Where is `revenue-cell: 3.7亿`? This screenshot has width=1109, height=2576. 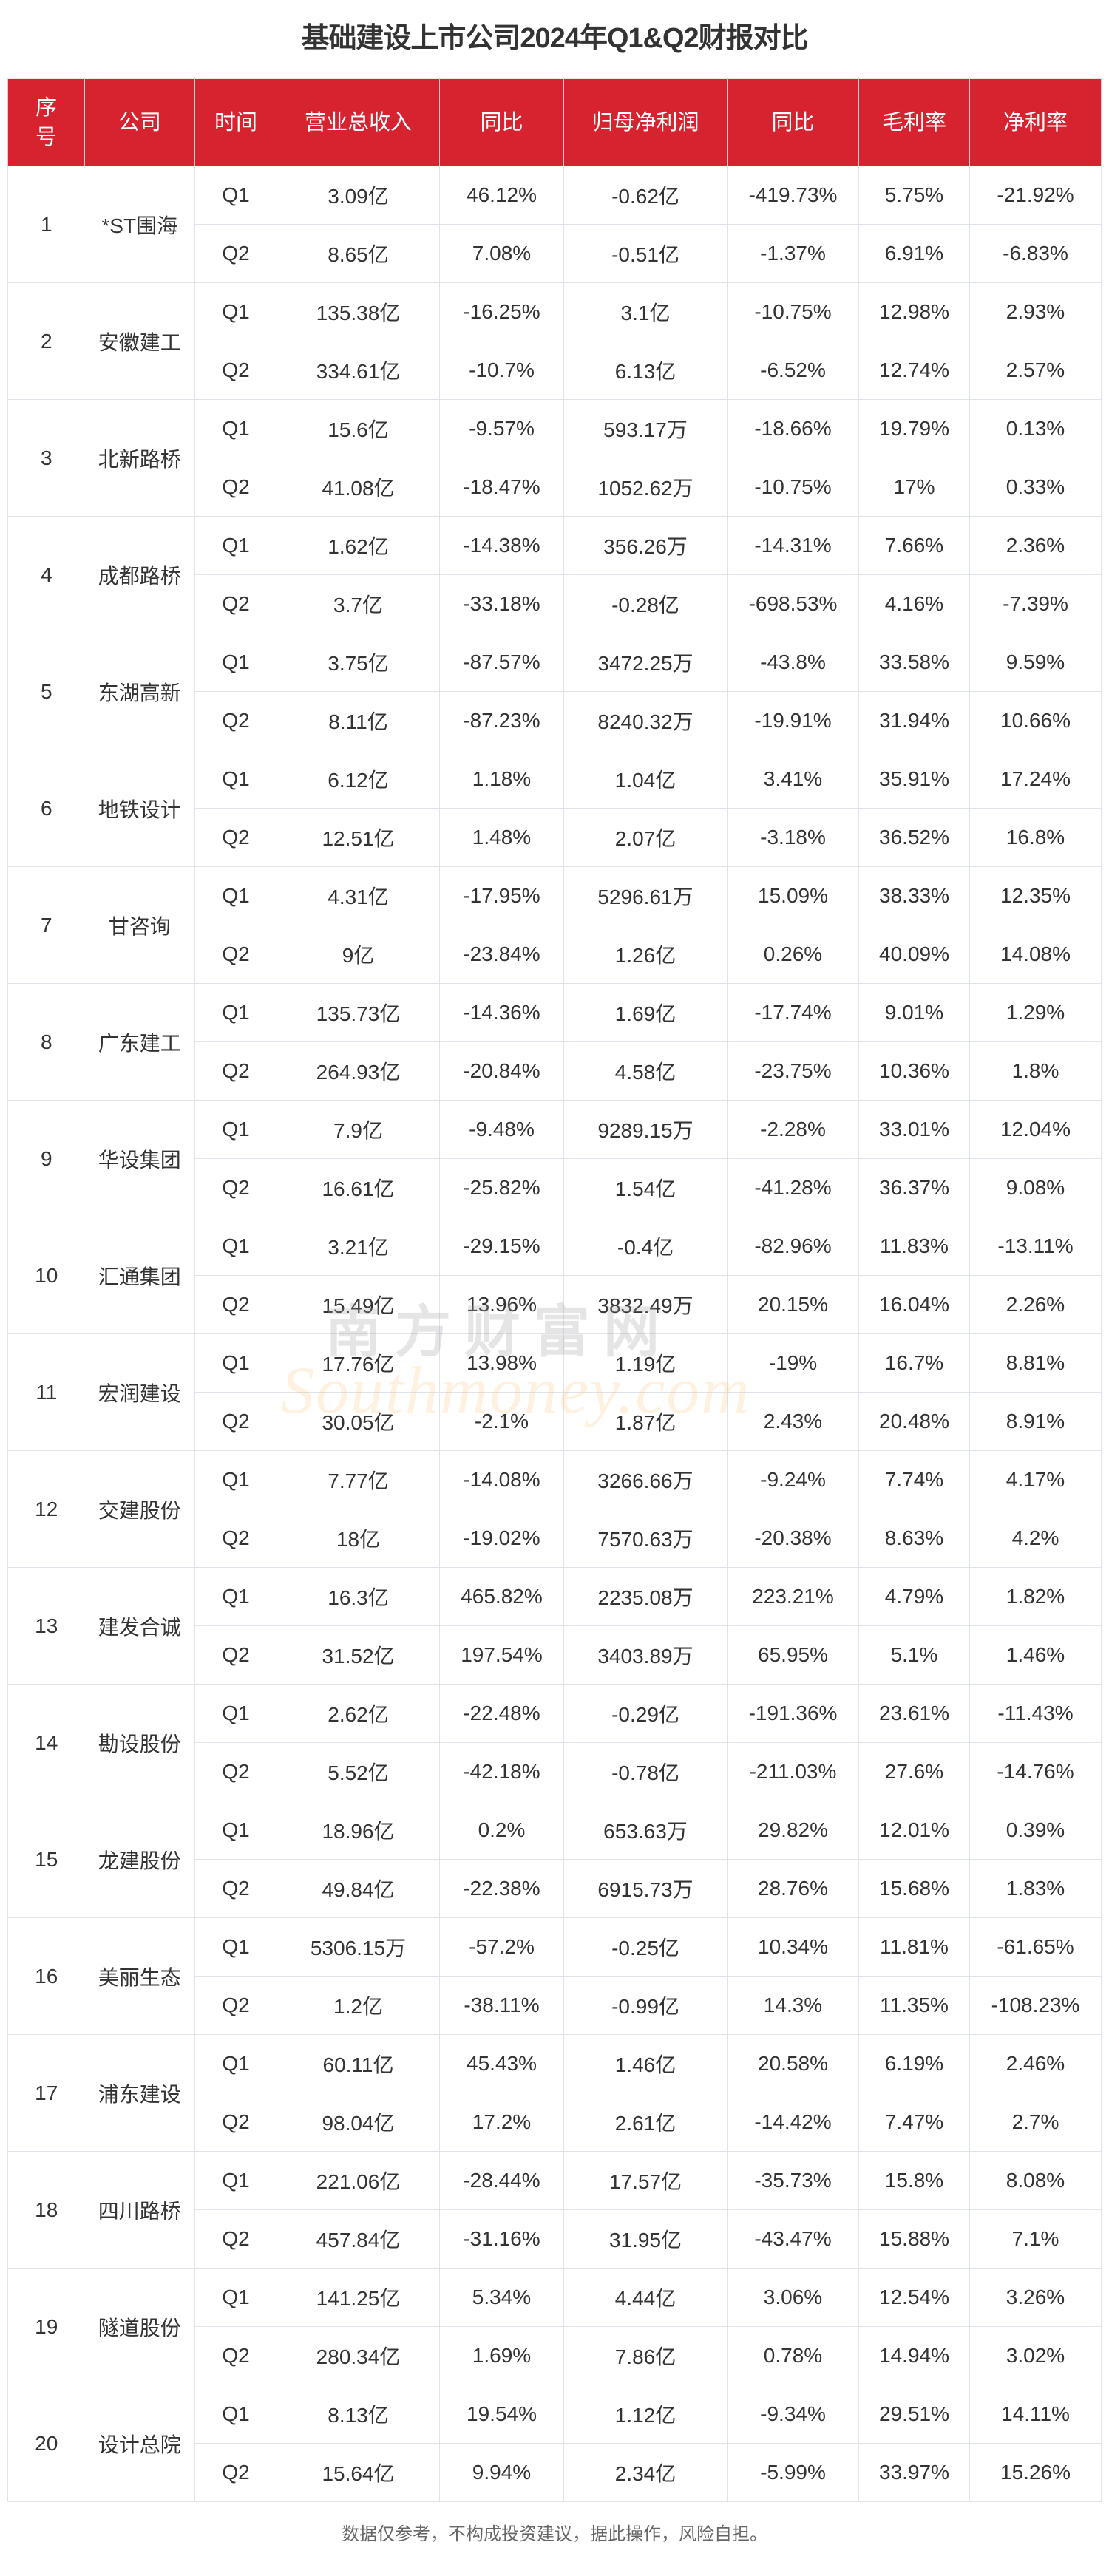 revenue-cell: 3.7亿 is located at coordinates (358, 603).